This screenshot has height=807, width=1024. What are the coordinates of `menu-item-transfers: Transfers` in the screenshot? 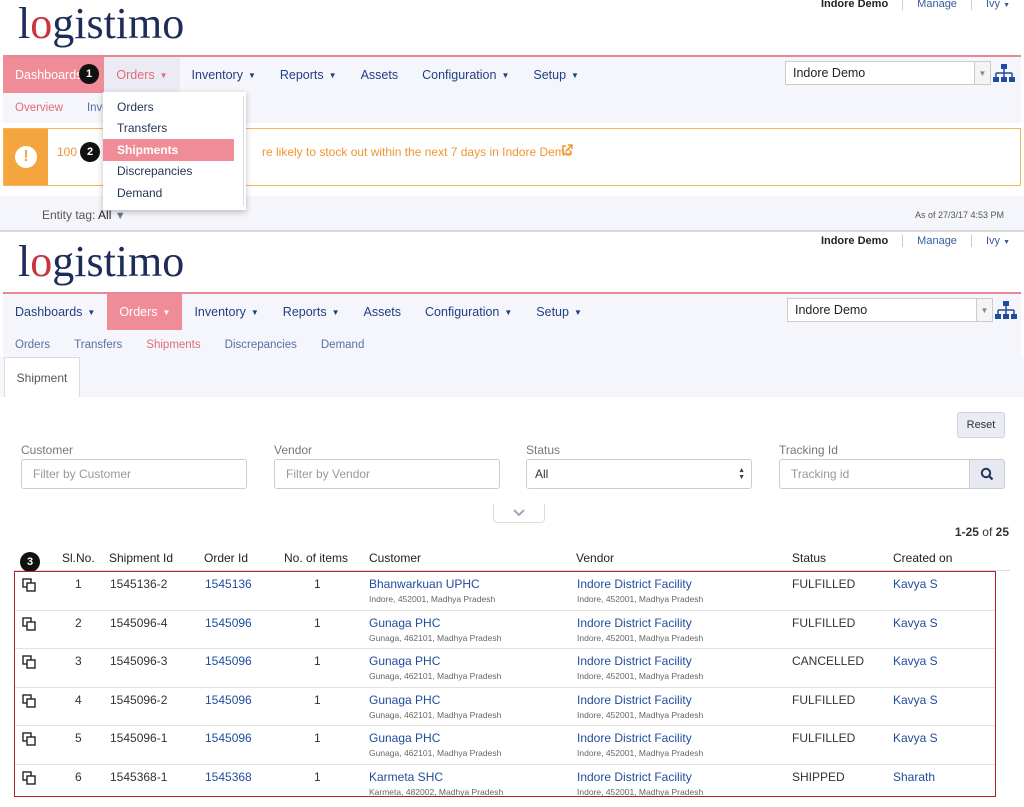 It's located at (142, 128).